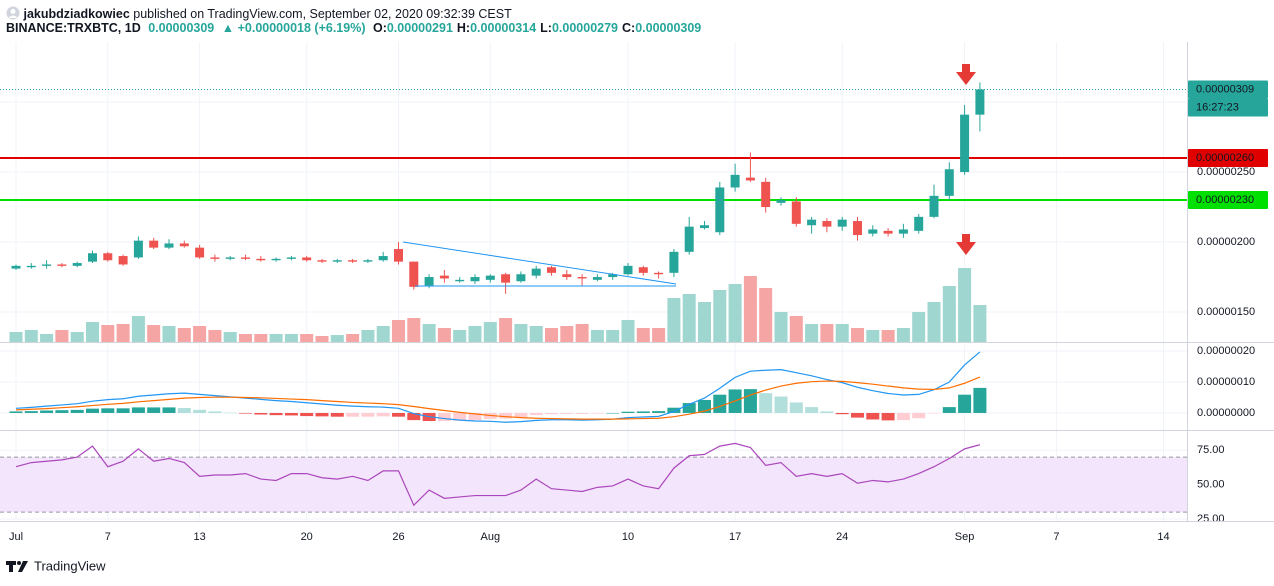 This screenshot has width=1274, height=586. Describe the element at coordinates (1211, 484) in the screenshot. I see `y-tick-label: 50.00` at that location.